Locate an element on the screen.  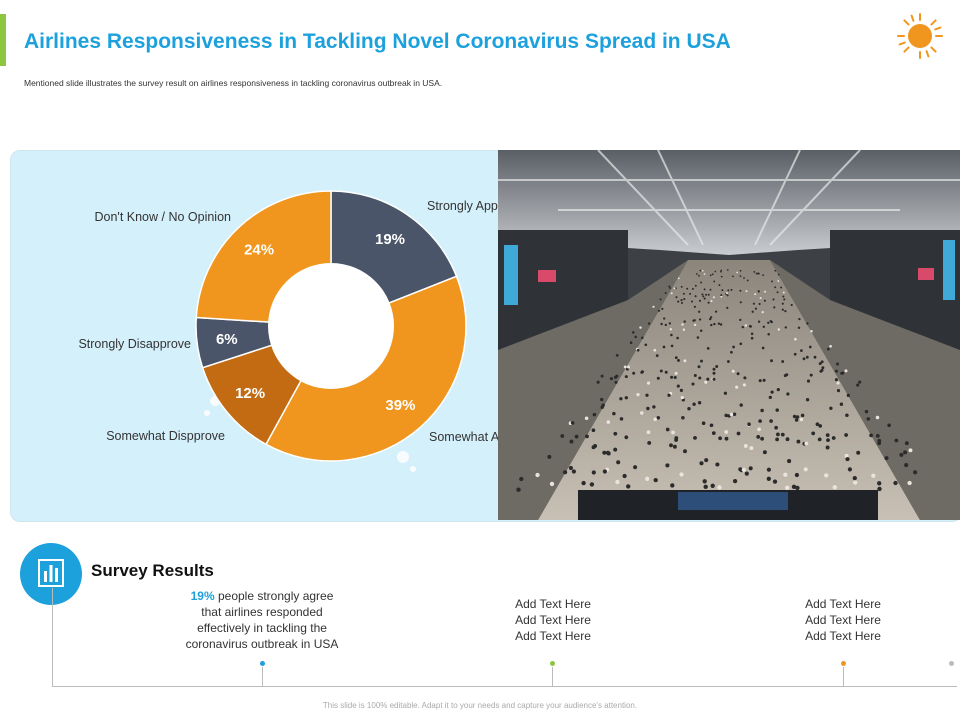
survey-col2-line3: Add Text Here is located at coordinates (553, 636).